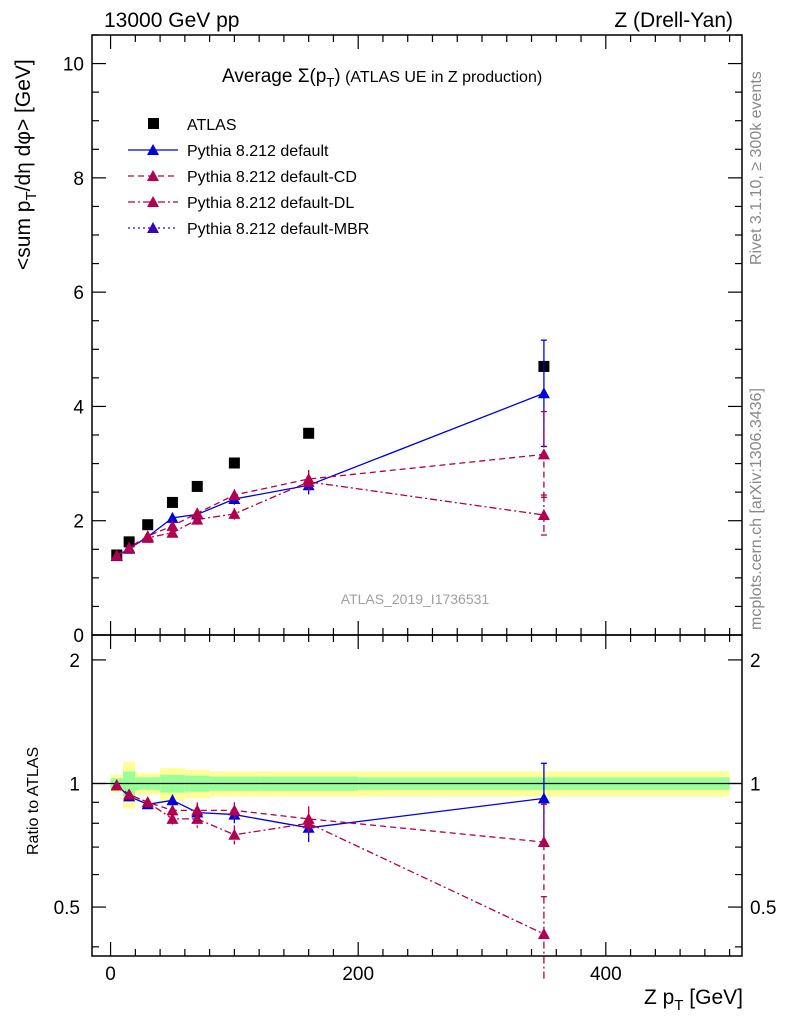 This screenshot has height=1024, width=786. Describe the element at coordinates (606, 974) in the screenshot. I see `x-tick-label: 400` at that location.